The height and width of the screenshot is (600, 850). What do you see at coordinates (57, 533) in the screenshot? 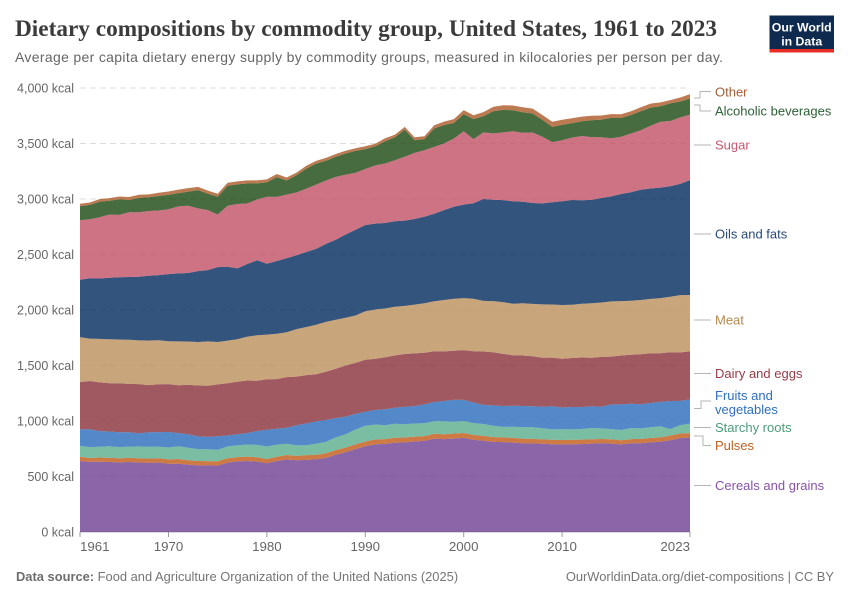
I see `svg-text: 0 kcal` at bounding box center [57, 533].